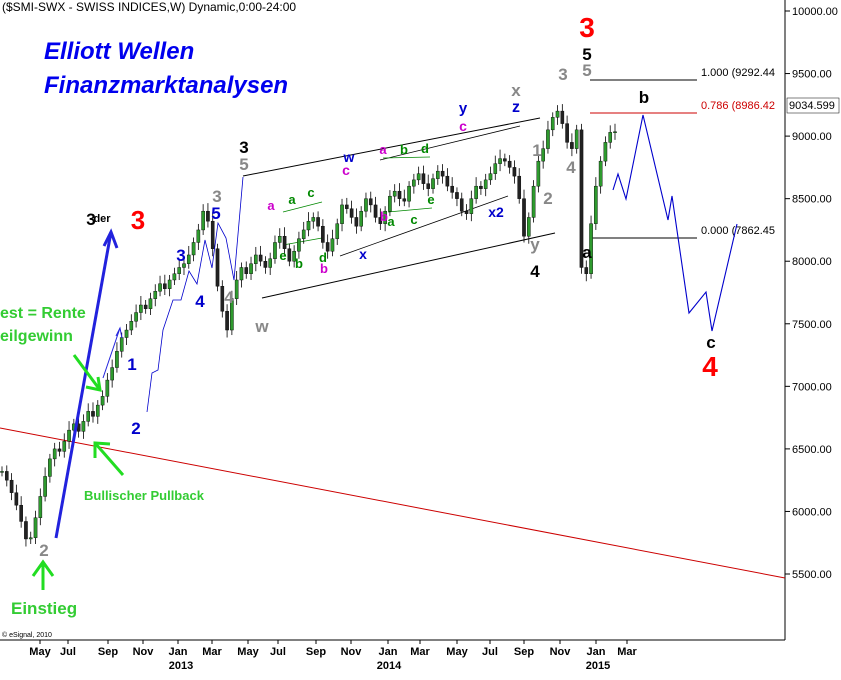 The height and width of the screenshot is (680, 841). What do you see at coordinates (119, 51) in the screenshot?
I see `brand-line-1: Elliott Wellen` at bounding box center [119, 51].